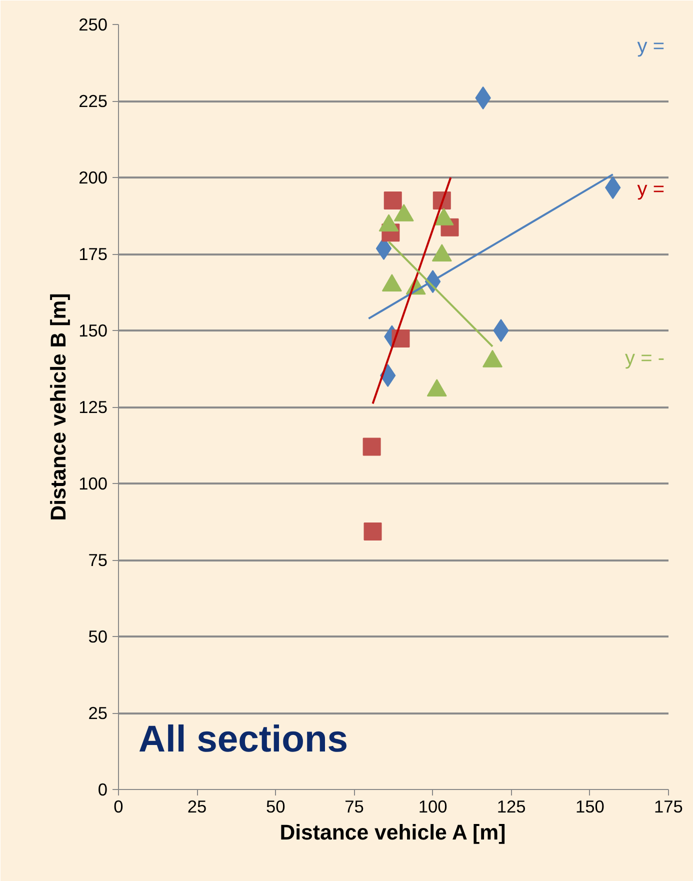  What do you see at coordinates (197, 806) in the screenshot?
I see `x-tick-label: 25` at bounding box center [197, 806].